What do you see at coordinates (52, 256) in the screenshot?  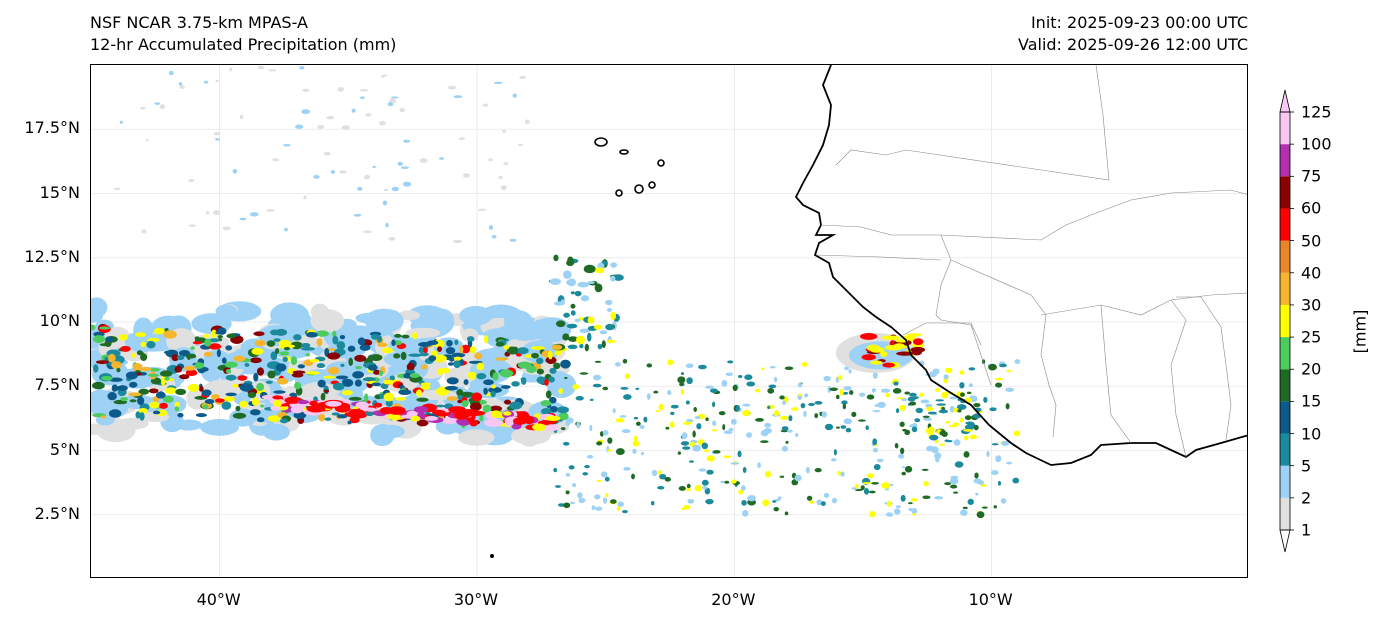 I see `lat-tick-label: 12.5°N` at bounding box center [52, 256].